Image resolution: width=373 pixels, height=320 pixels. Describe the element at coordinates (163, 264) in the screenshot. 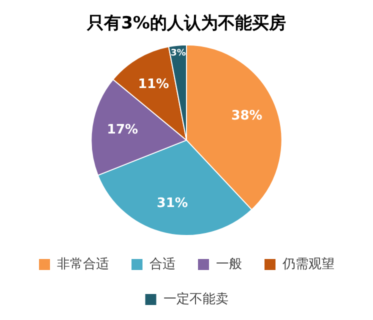

I see `legend-label: 合适` at that location.